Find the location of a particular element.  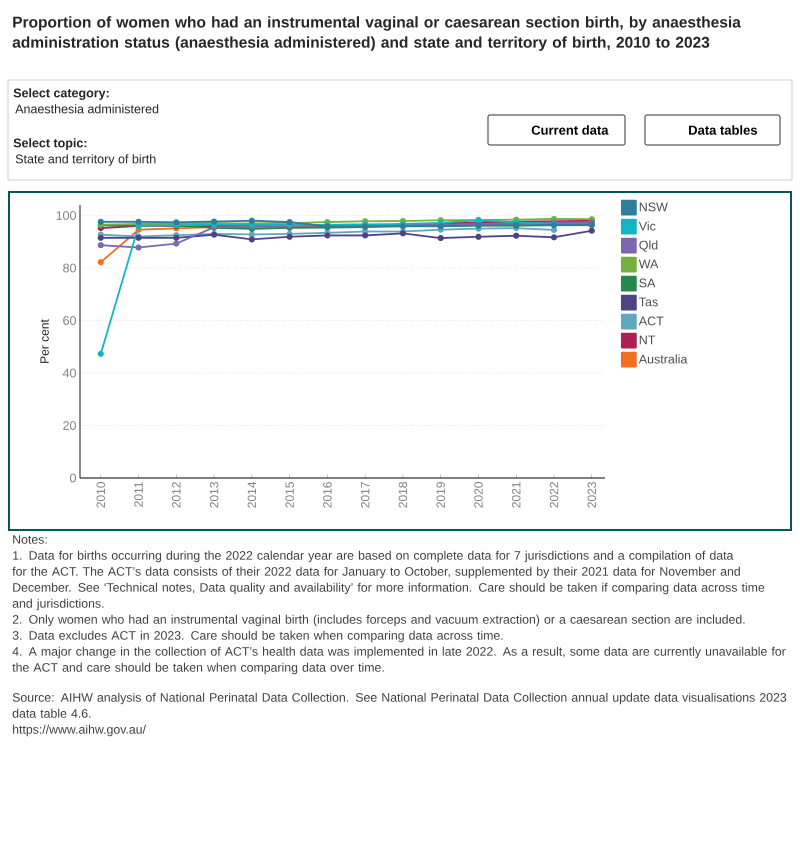

legend-label: NSW is located at coordinates (654, 207).